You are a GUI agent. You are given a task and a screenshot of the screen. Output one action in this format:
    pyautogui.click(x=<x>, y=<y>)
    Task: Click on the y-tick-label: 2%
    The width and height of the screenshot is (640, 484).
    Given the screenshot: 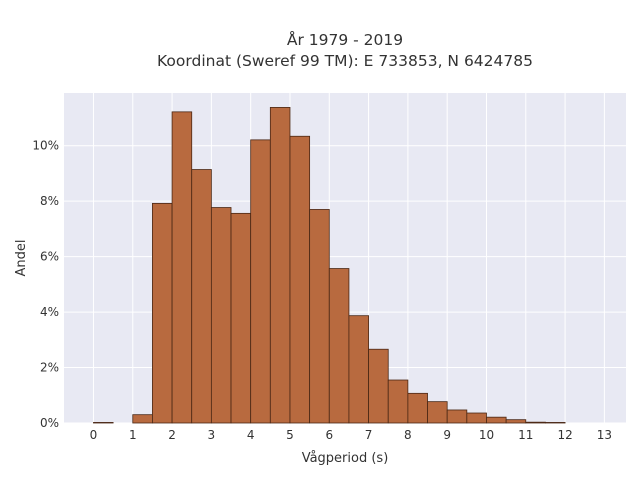 What is the action you would take?
    pyautogui.click(x=49, y=368)
    